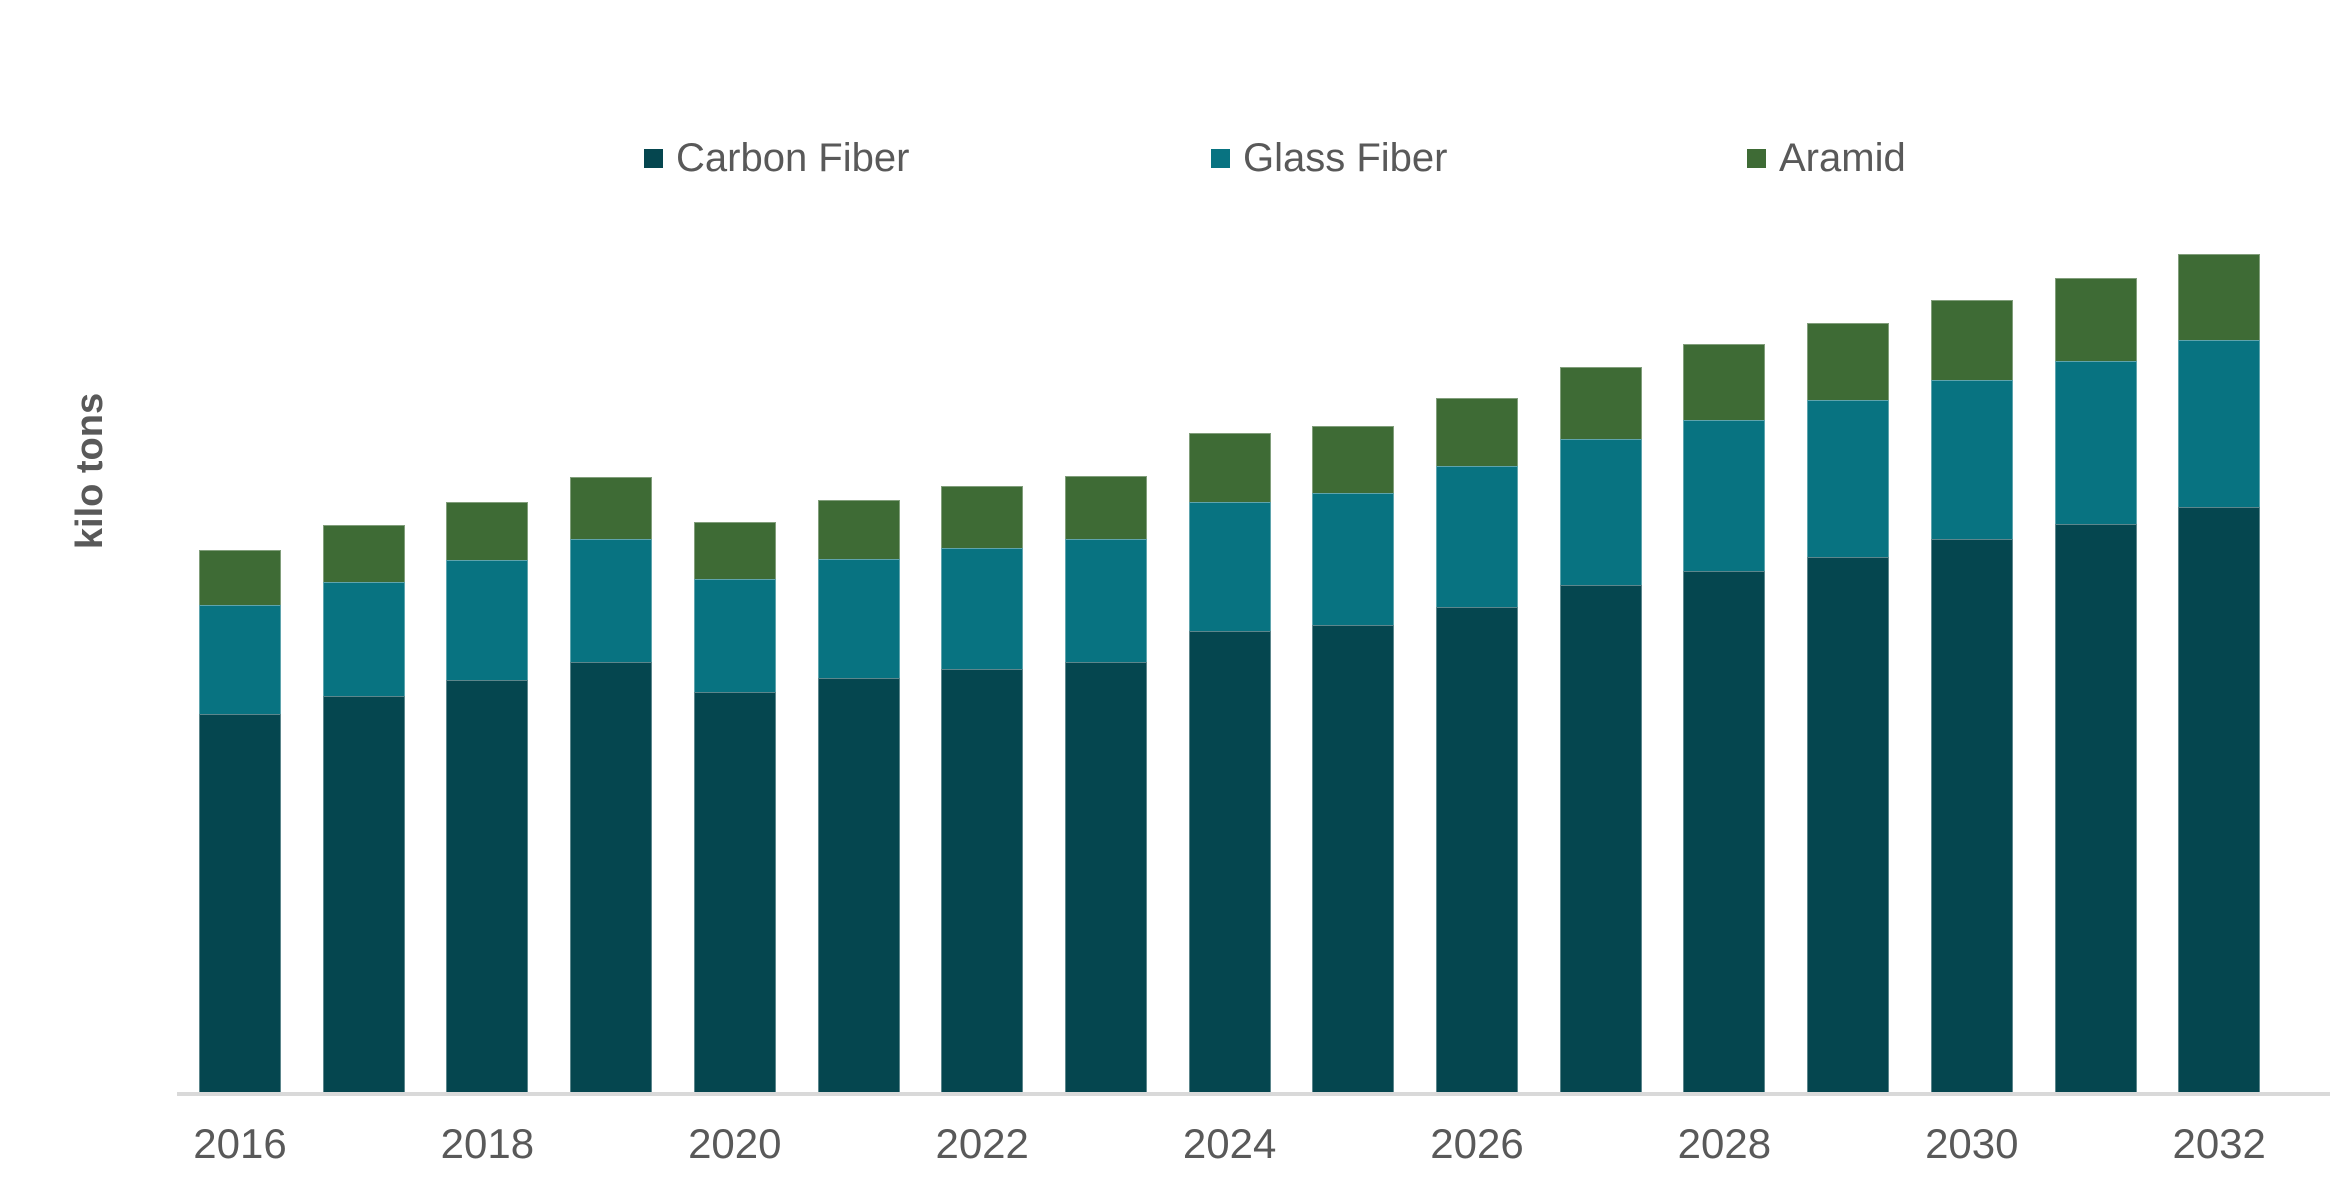  I want to click on bar-segment-2031-aramid, so click(2095, 319).